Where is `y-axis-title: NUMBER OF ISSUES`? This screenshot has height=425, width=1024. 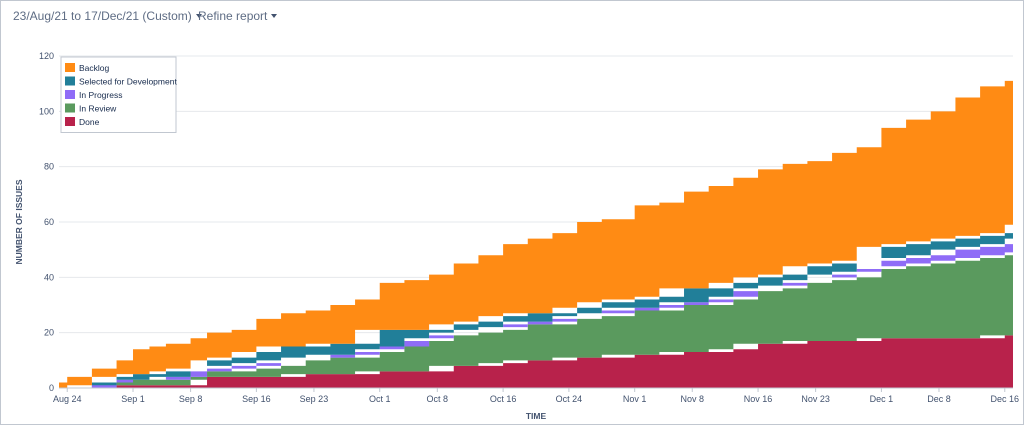 y-axis-title: NUMBER OF ISSUES is located at coordinates (19, 221).